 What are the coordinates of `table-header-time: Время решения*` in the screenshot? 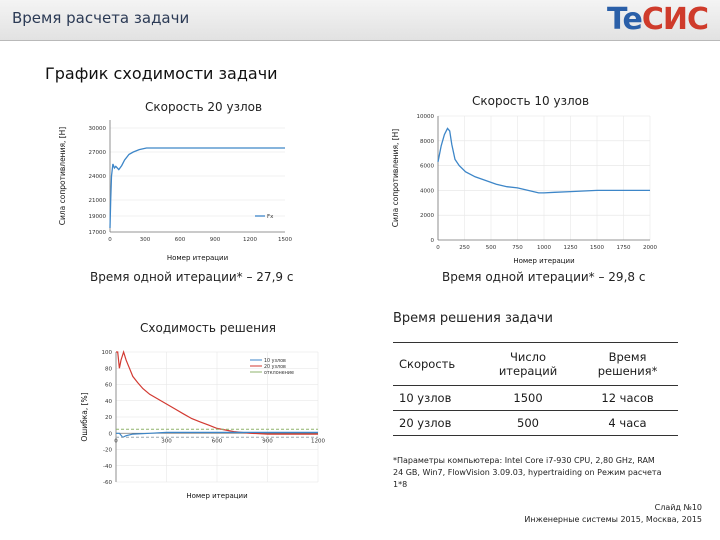 It's located at (627, 364).